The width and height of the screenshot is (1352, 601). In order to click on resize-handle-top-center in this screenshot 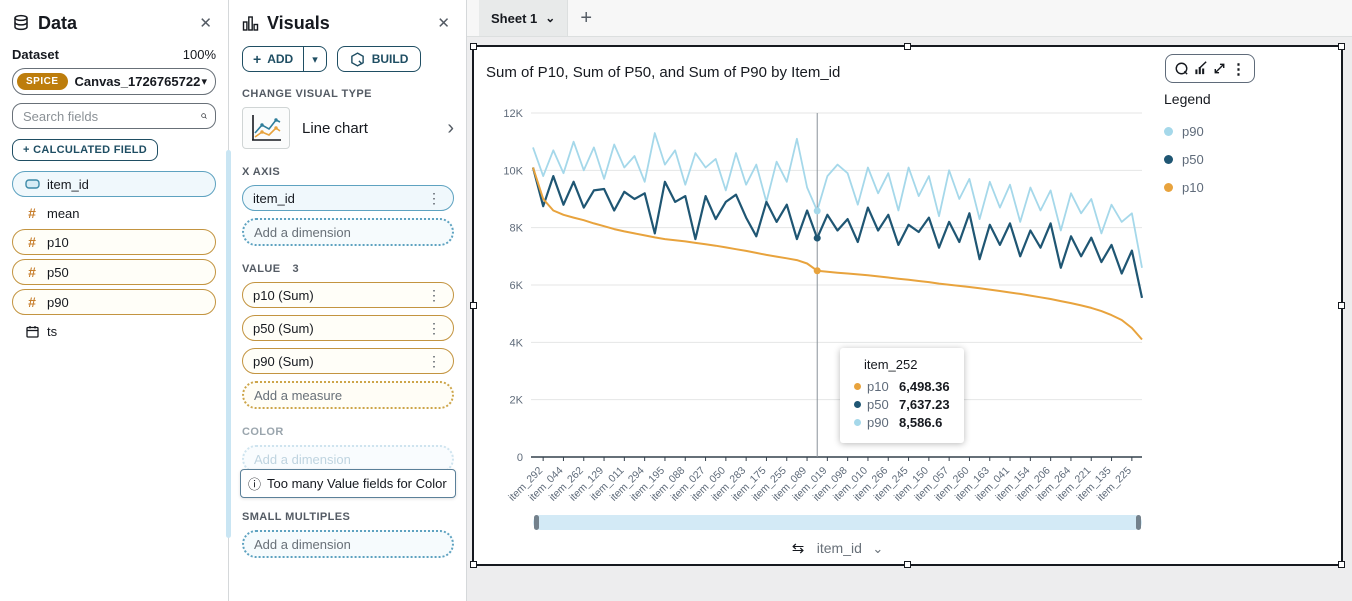, I will do `click(907, 46)`.